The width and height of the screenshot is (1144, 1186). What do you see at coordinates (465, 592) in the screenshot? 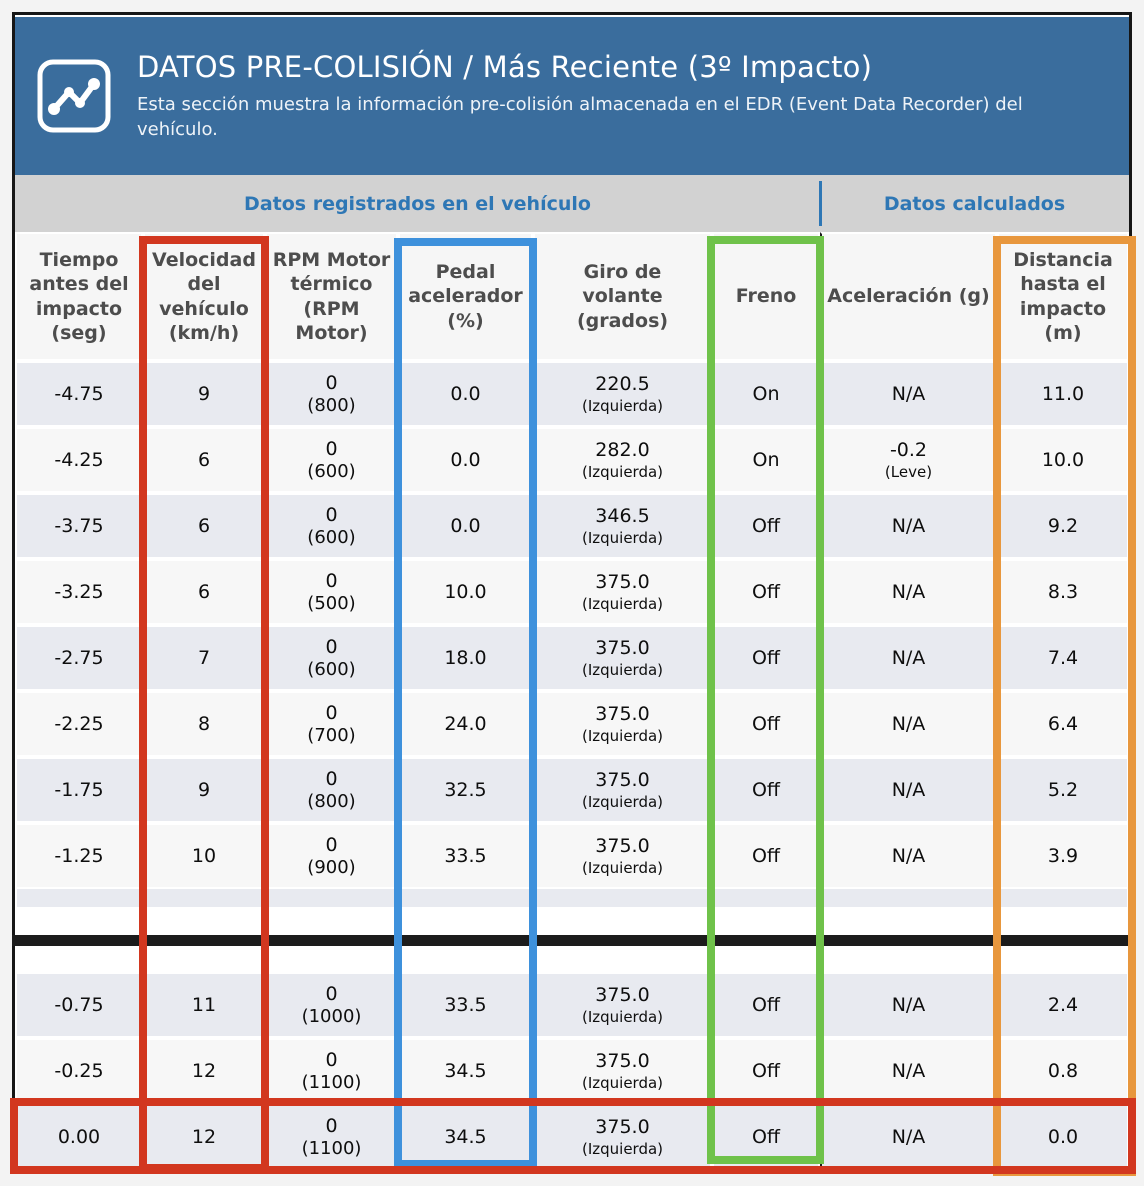
I see `cell-pedal: 10.0` at bounding box center [465, 592].